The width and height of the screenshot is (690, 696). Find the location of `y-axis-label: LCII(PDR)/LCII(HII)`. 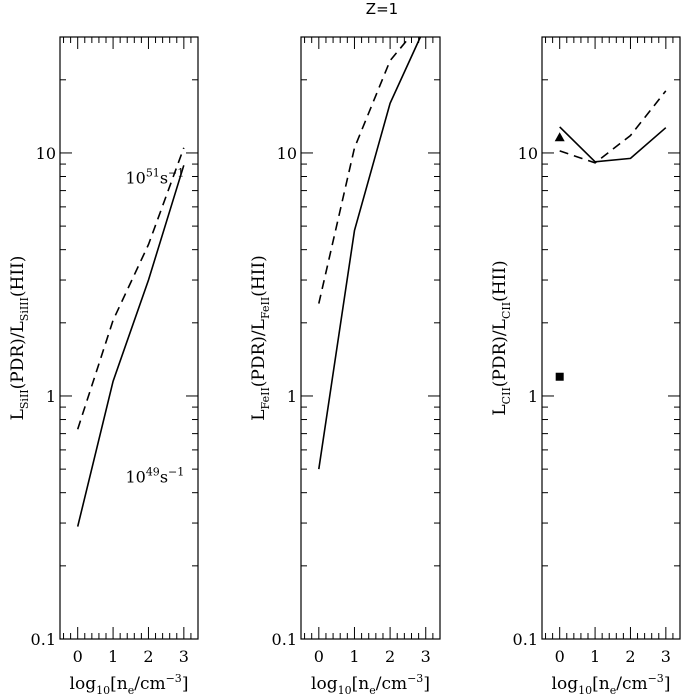

y-axis-label: LCII(PDR)/LCII(HII) is located at coordinates (501, 337).